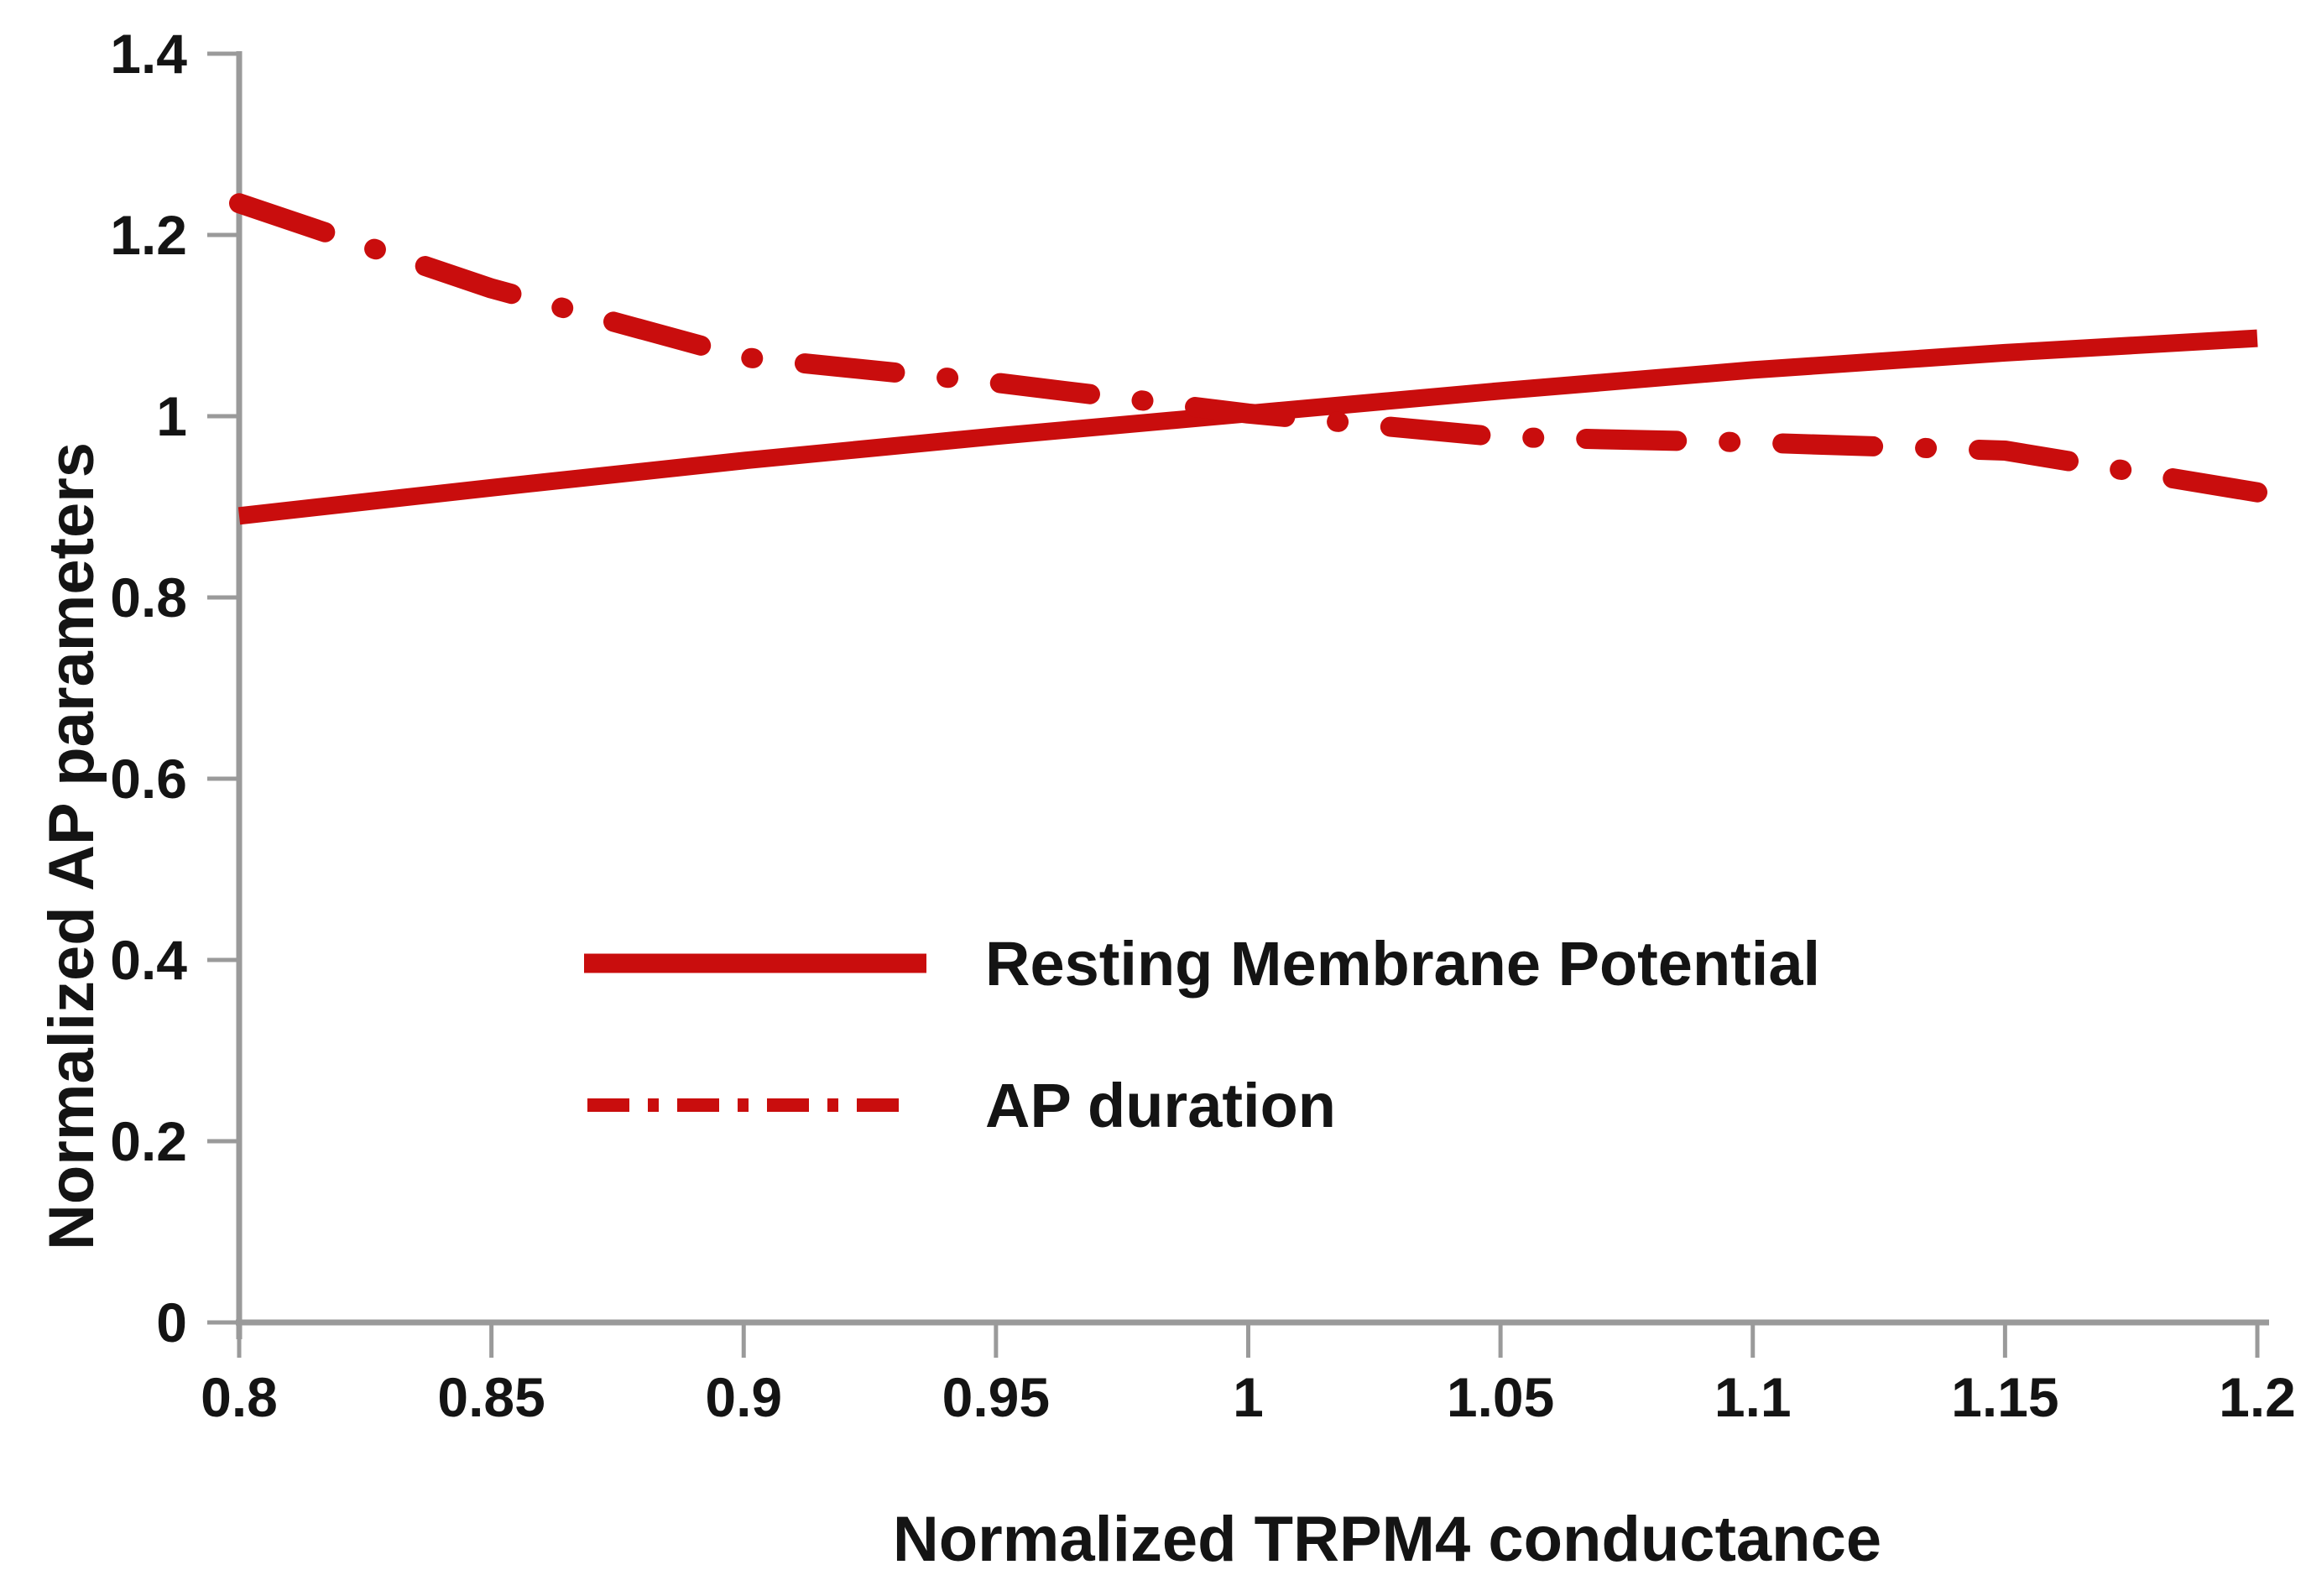 The height and width of the screenshot is (1596, 2306). What do you see at coordinates (148, 779) in the screenshot?
I see `y-tick-label: 0.6` at bounding box center [148, 779].